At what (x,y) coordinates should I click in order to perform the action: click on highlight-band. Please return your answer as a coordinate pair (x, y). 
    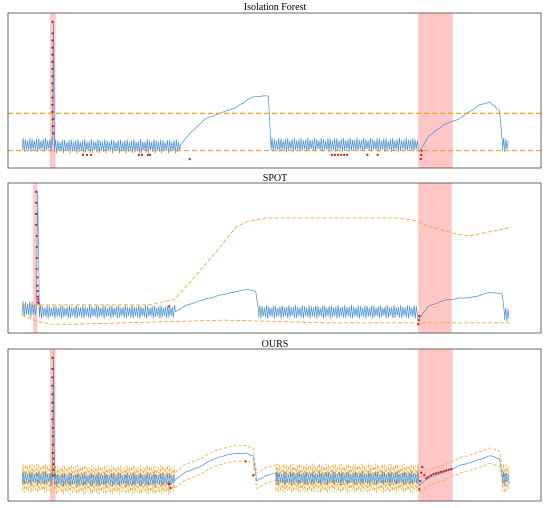
    Looking at the image, I should click on (435, 258).